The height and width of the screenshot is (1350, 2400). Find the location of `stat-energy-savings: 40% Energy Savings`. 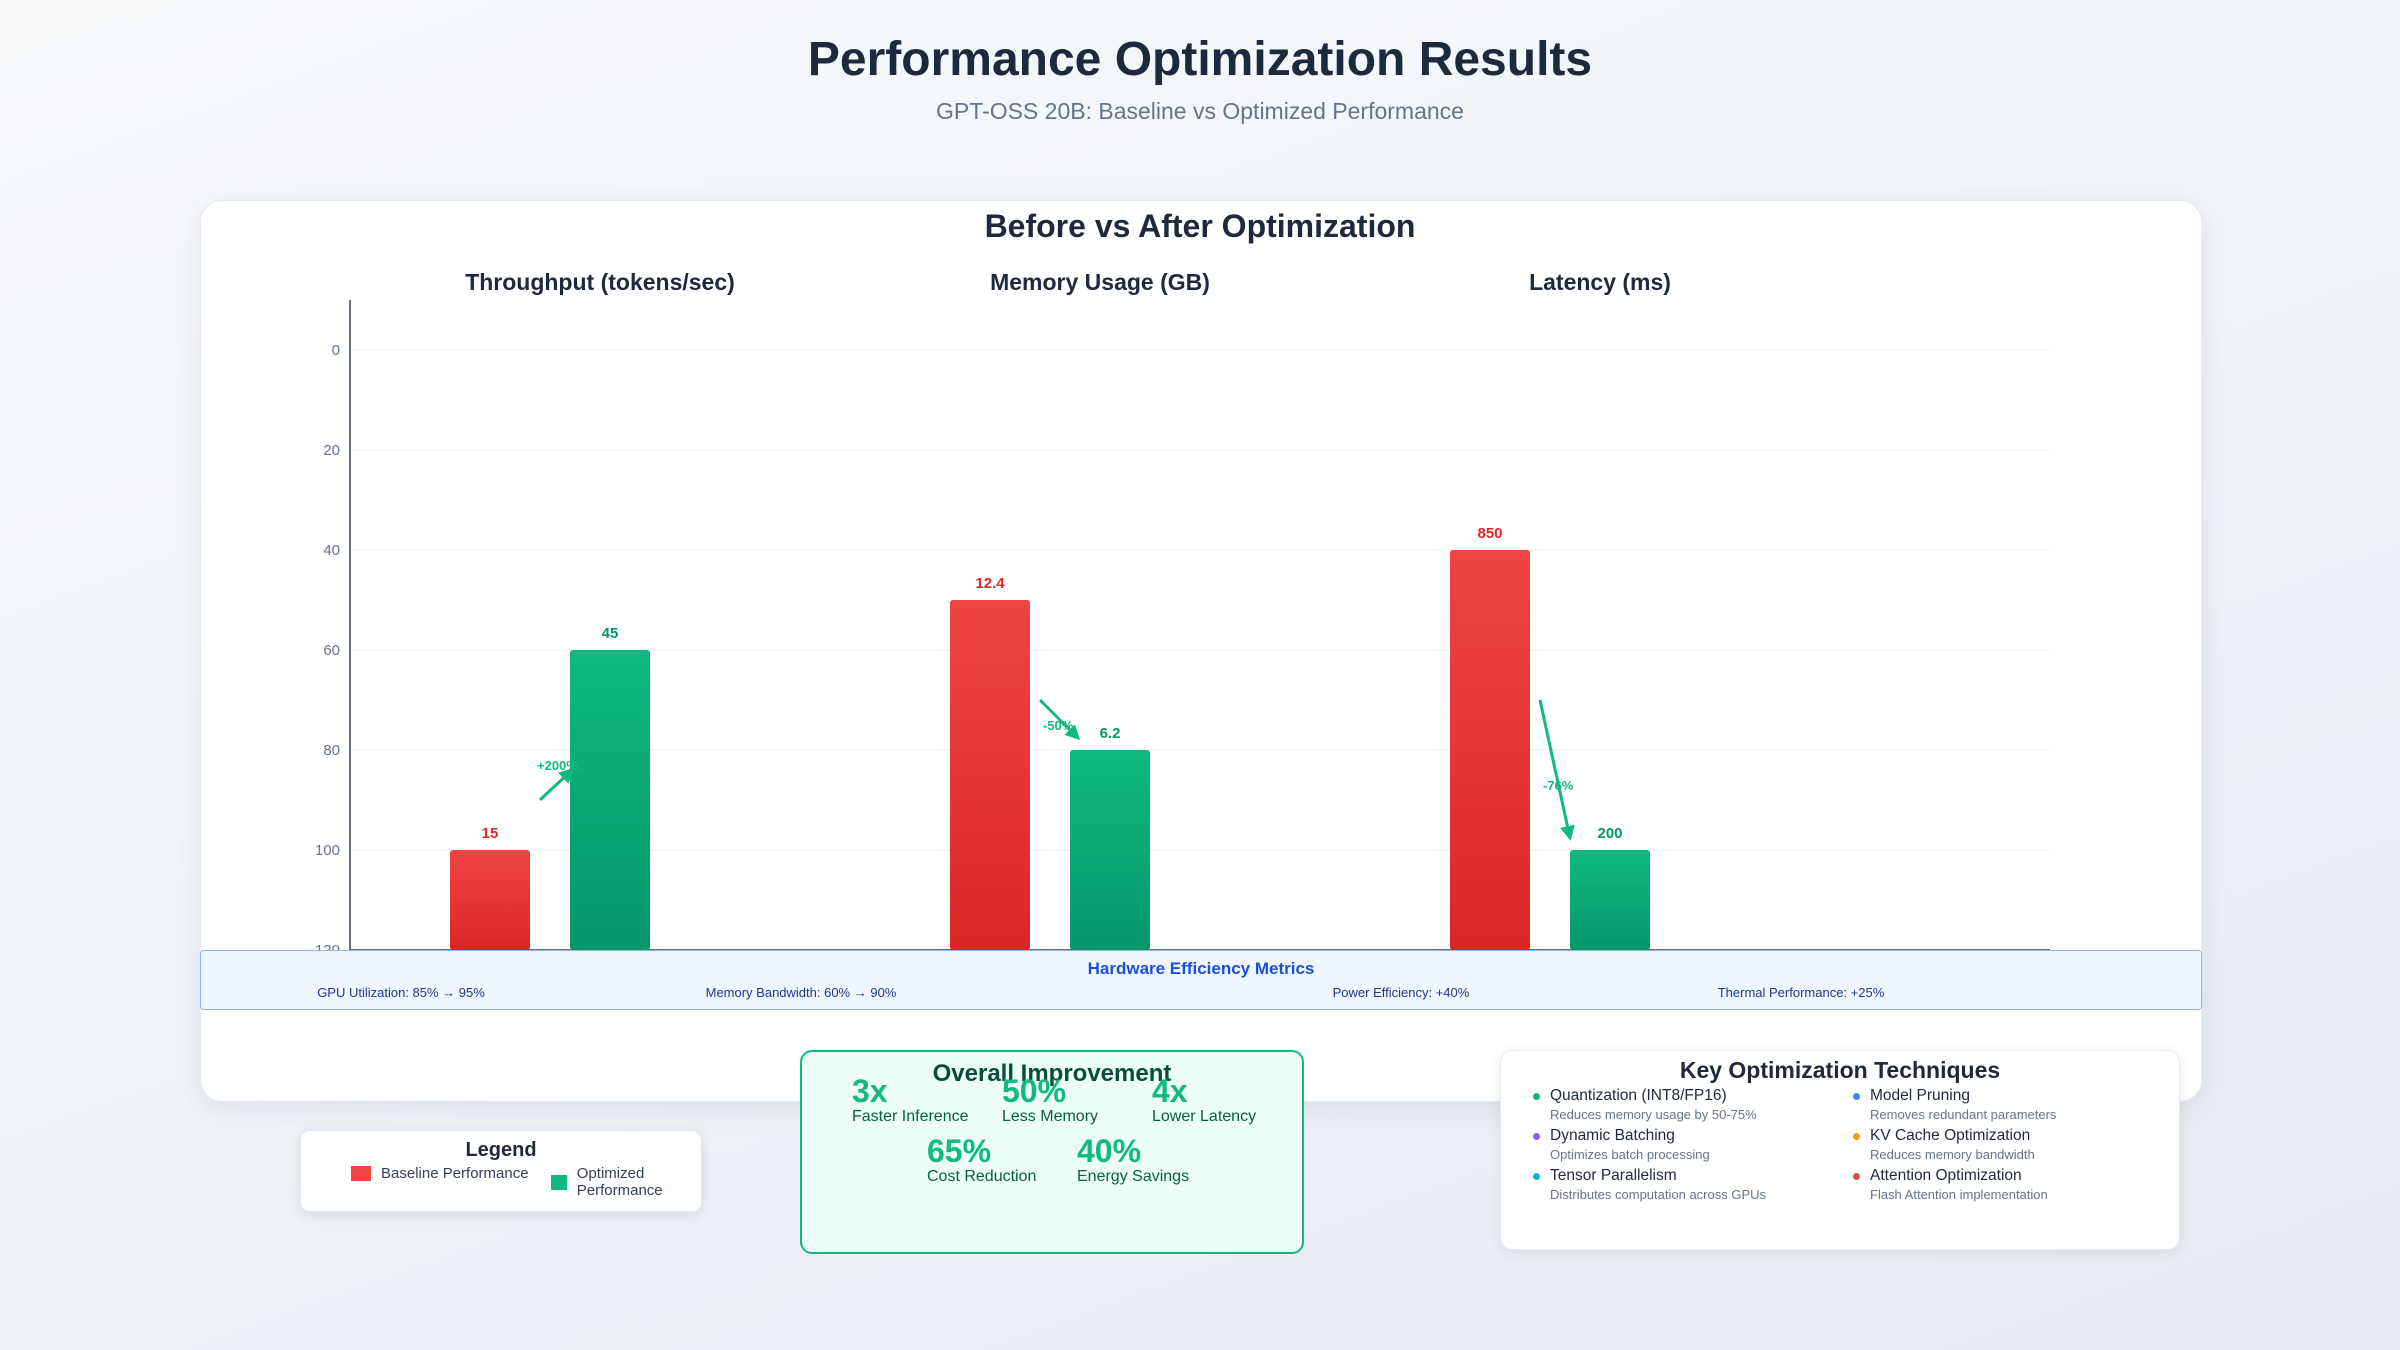

stat-energy-savings: 40% Energy Savings is located at coordinates (1133, 1160).